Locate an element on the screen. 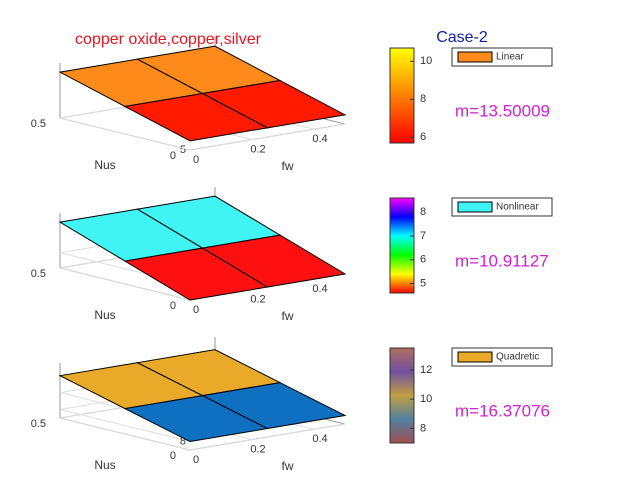 Image resolution: width=624 pixels, height=480 pixels. legend-label: Nonlinear is located at coordinates (517, 207).